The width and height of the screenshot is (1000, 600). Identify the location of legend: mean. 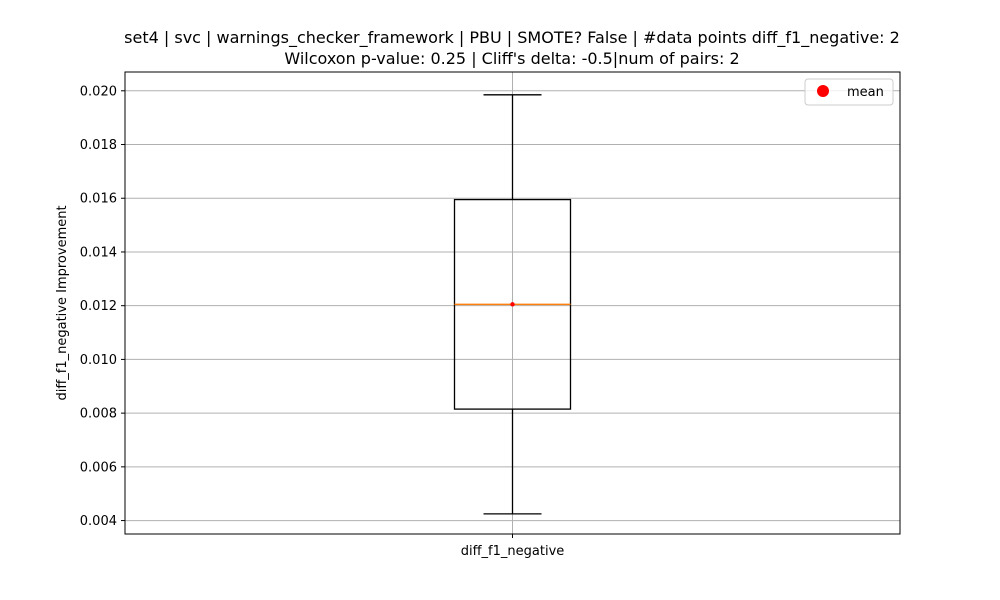
(849, 92).